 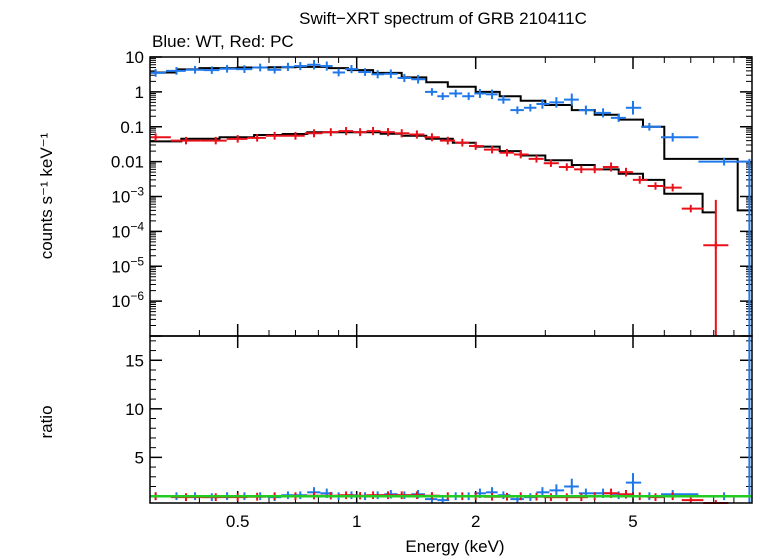 What do you see at coordinates (127, 230) in the screenshot?
I see `top-y-tick-label: 10⁻⁴` at bounding box center [127, 230].